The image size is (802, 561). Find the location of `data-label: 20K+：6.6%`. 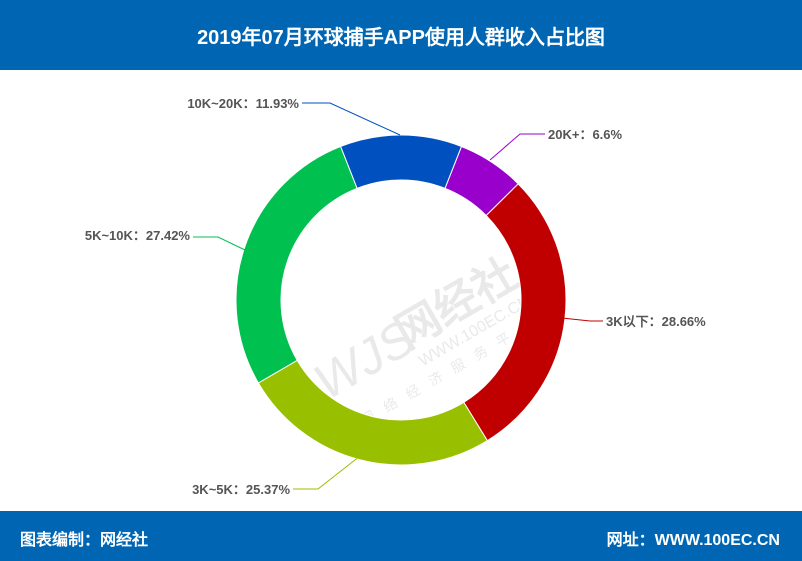

data-label: 20K+：6.6% is located at coordinates (585, 134).